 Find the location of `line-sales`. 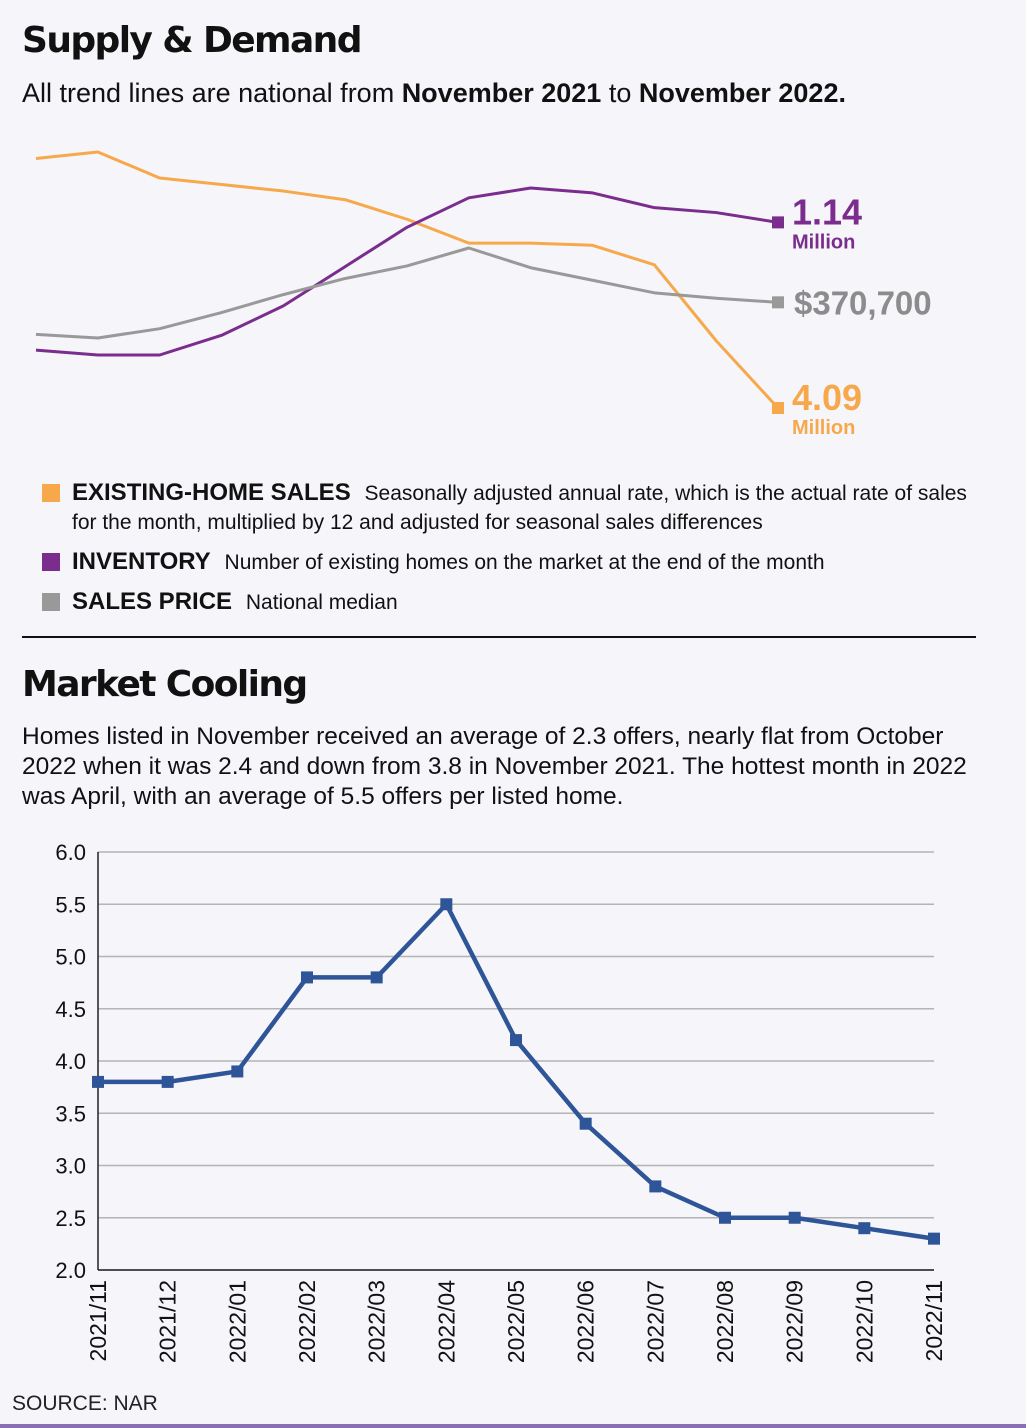

line-sales is located at coordinates (407, 280).